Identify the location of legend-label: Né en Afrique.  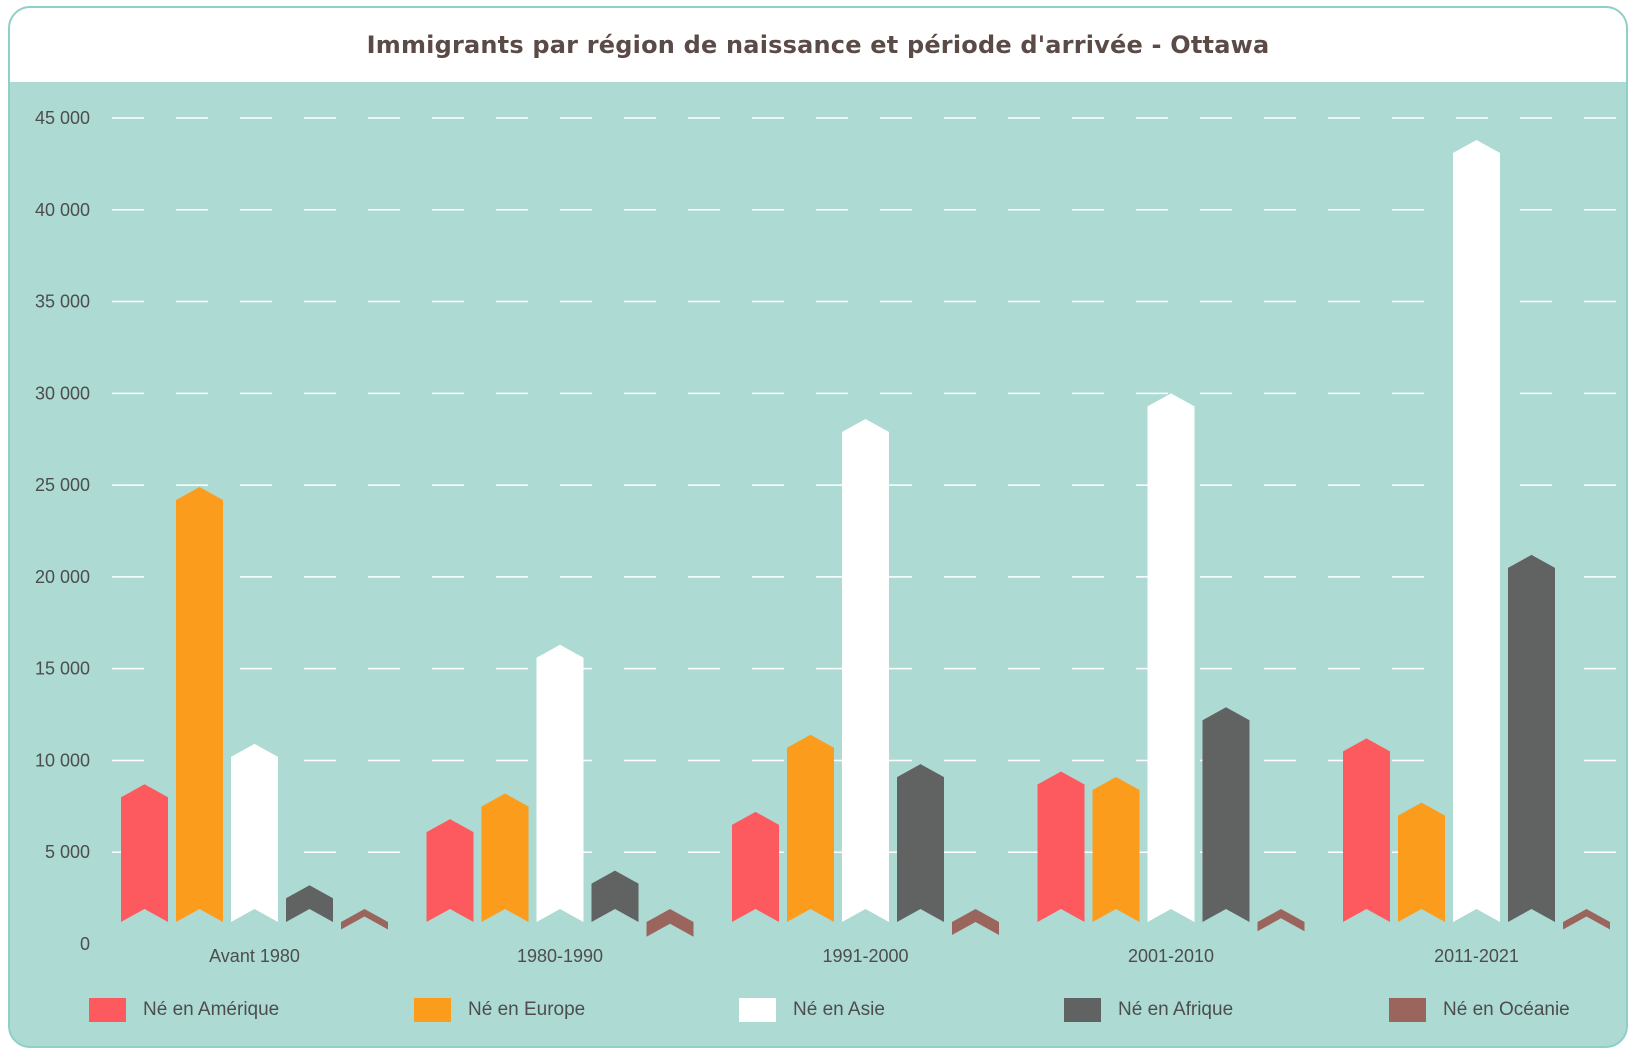
(1176, 1009).